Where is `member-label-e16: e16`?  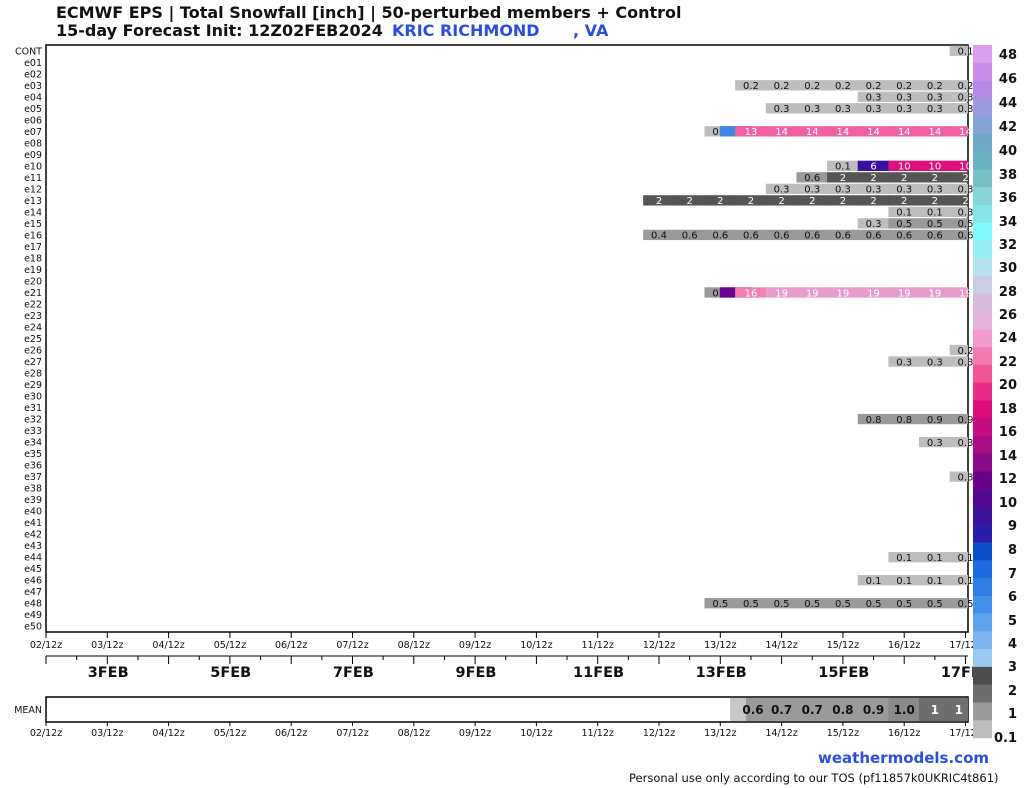 member-label-e16: e16 is located at coordinates (33, 235).